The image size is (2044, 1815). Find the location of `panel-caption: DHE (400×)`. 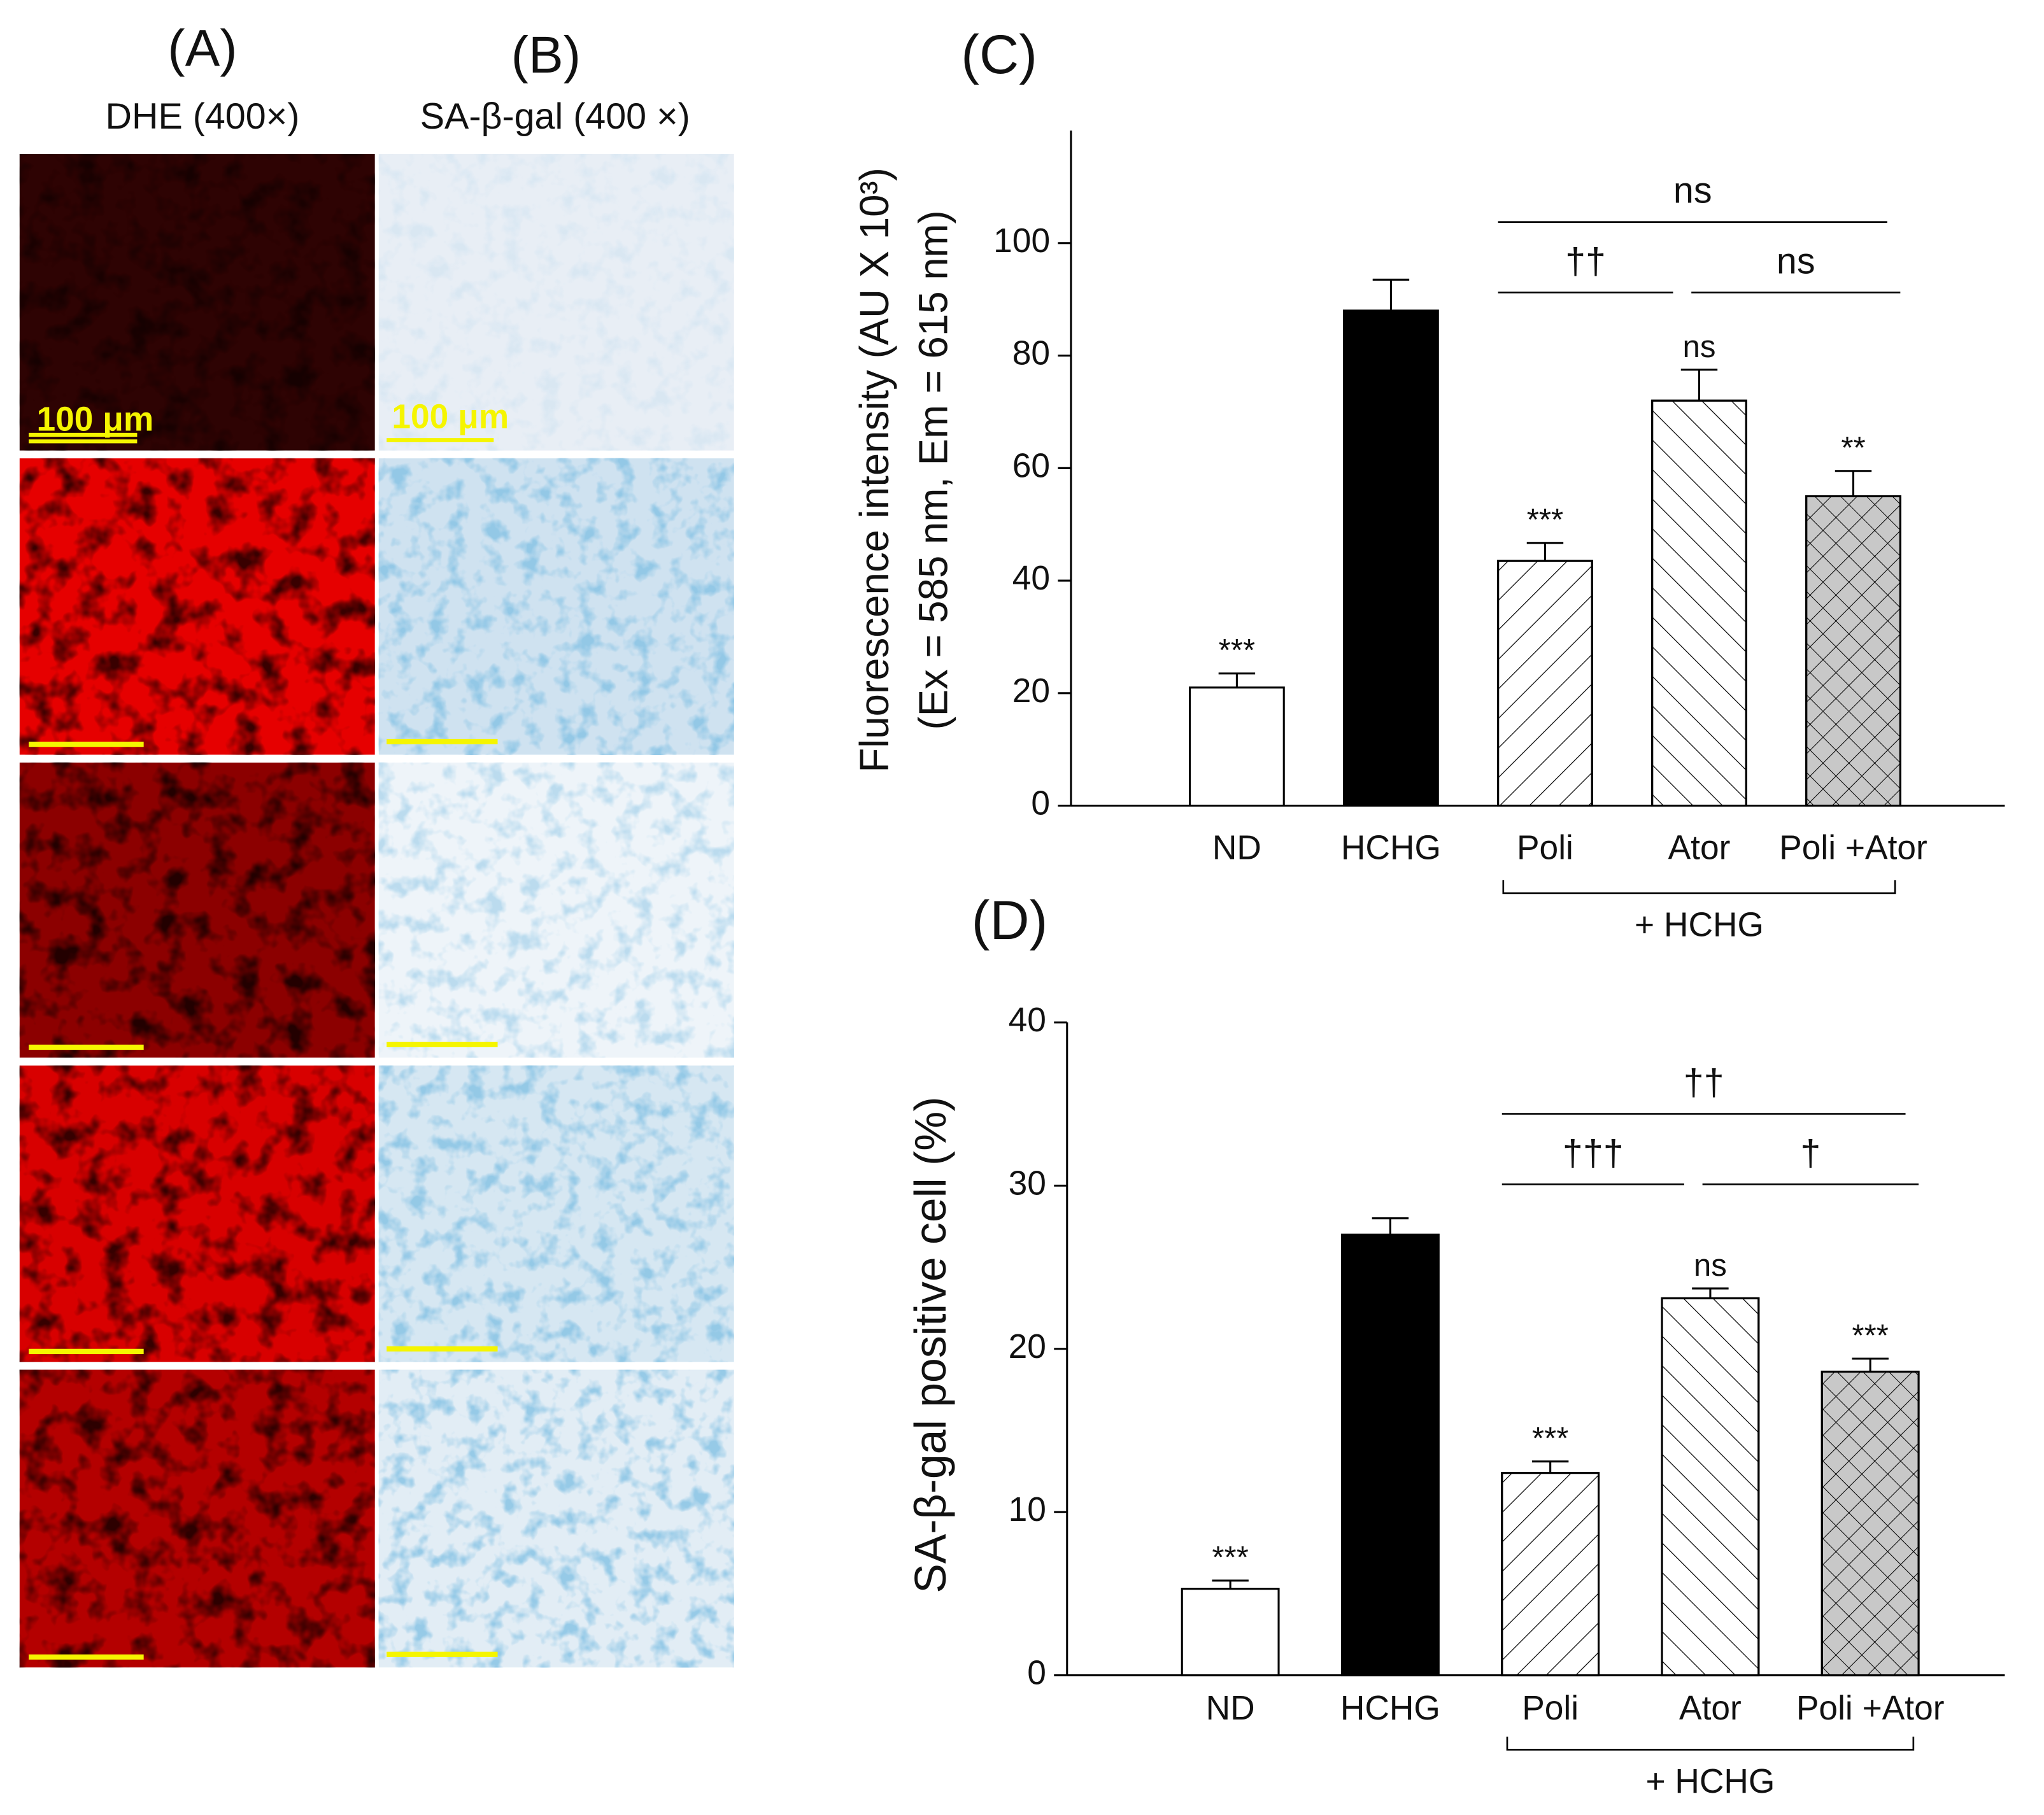

panel-caption: DHE (400×) is located at coordinates (203, 116).